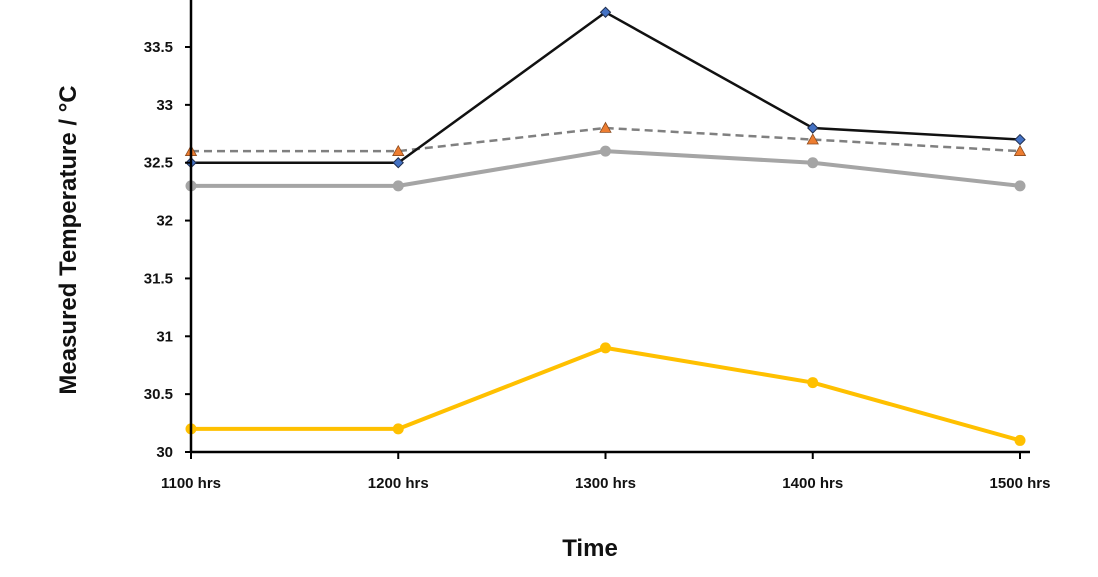 This screenshot has height=577, width=1098. What do you see at coordinates (164, 221) in the screenshot?
I see `y-tick-label: 32` at bounding box center [164, 221].